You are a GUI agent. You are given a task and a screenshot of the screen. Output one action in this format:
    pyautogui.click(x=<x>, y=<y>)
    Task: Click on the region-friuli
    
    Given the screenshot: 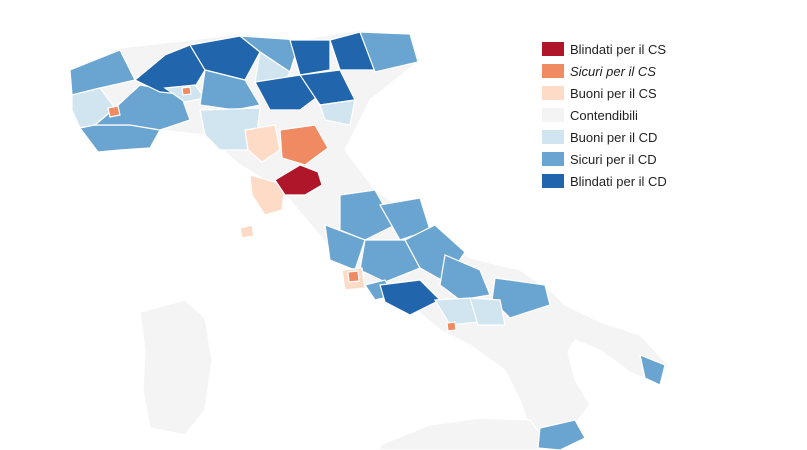 What is the action you would take?
    pyautogui.click(x=389, y=52)
    